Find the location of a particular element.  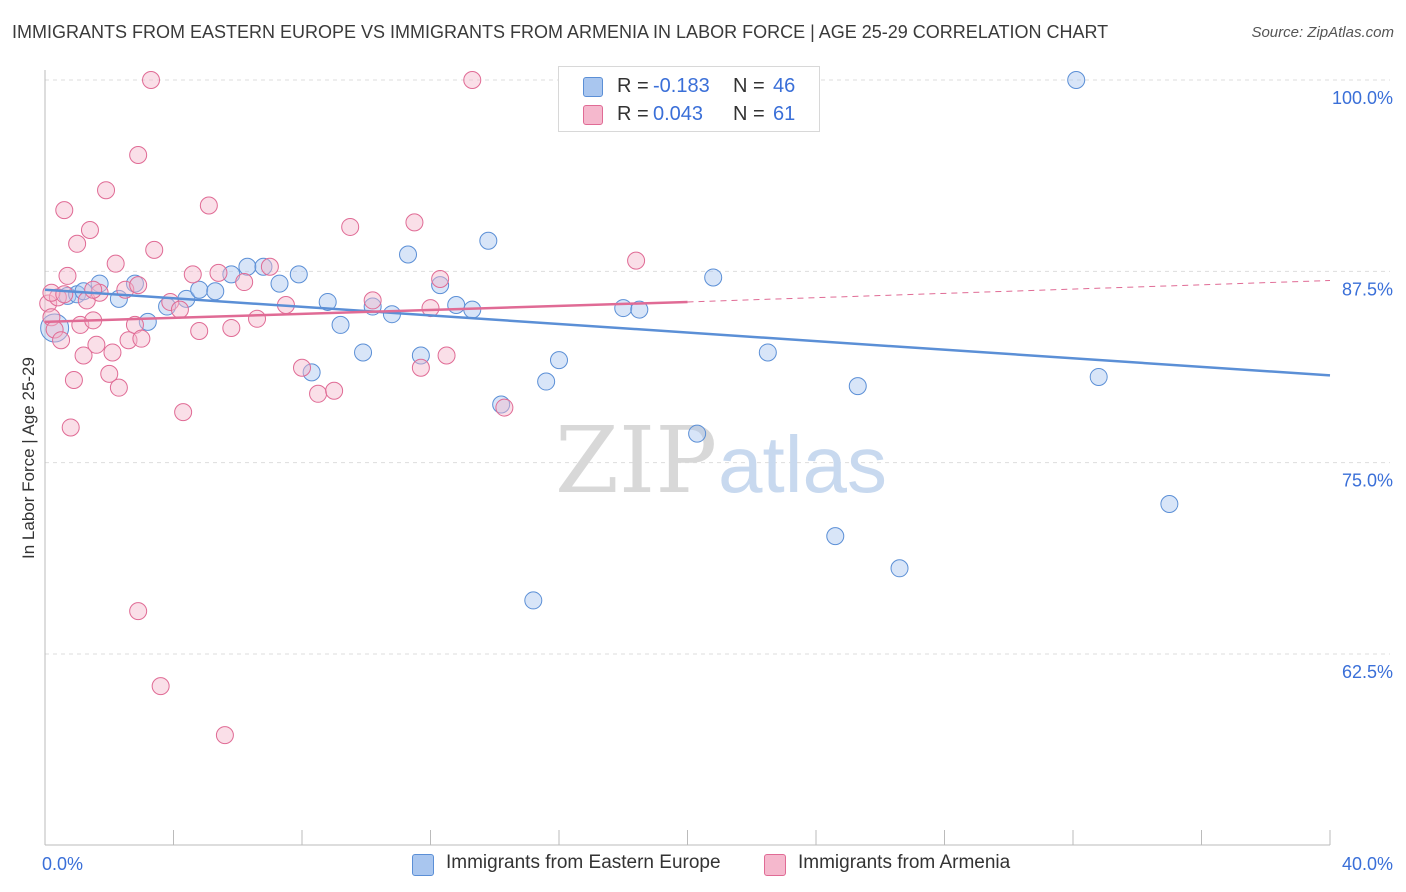

legend-r-value: -0.183 is located at coordinates (681, 86).